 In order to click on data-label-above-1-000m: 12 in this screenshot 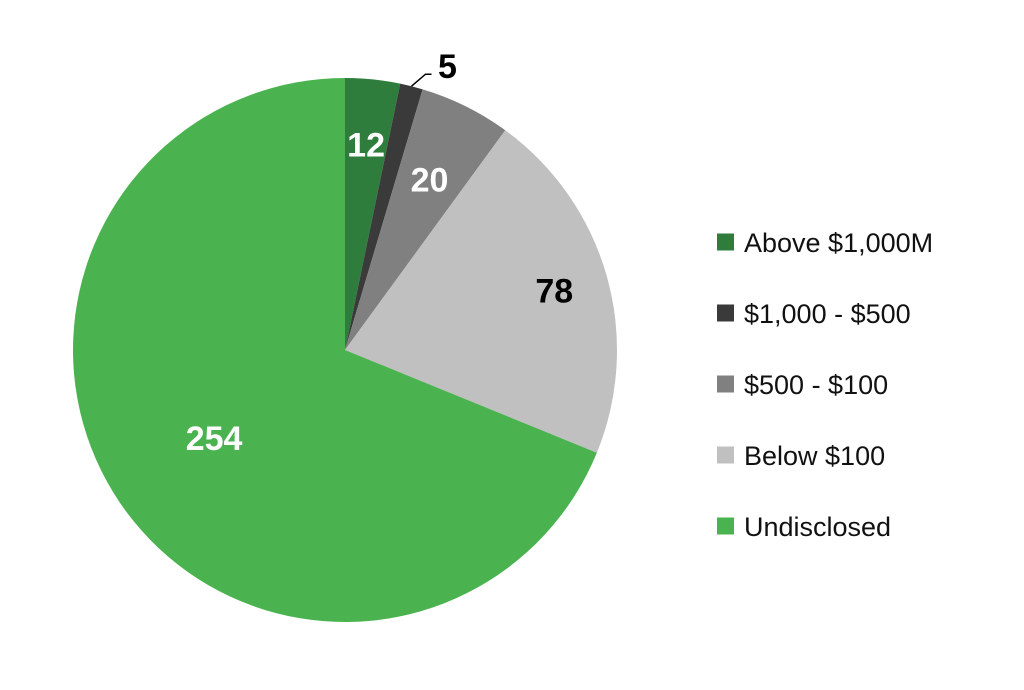, I will do `click(366, 145)`.